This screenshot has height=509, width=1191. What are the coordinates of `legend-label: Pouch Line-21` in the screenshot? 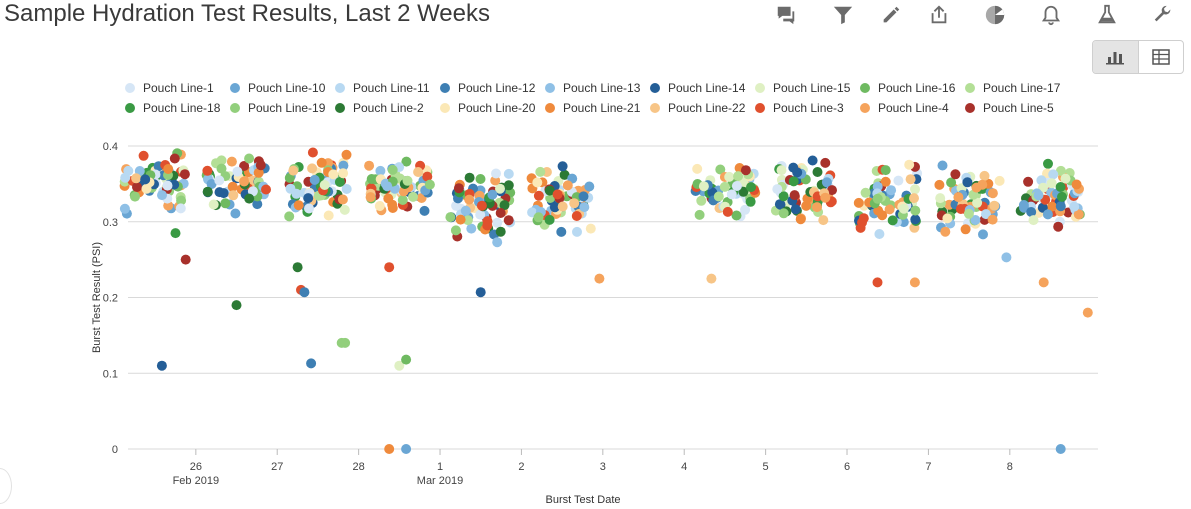 It's located at (602, 108).